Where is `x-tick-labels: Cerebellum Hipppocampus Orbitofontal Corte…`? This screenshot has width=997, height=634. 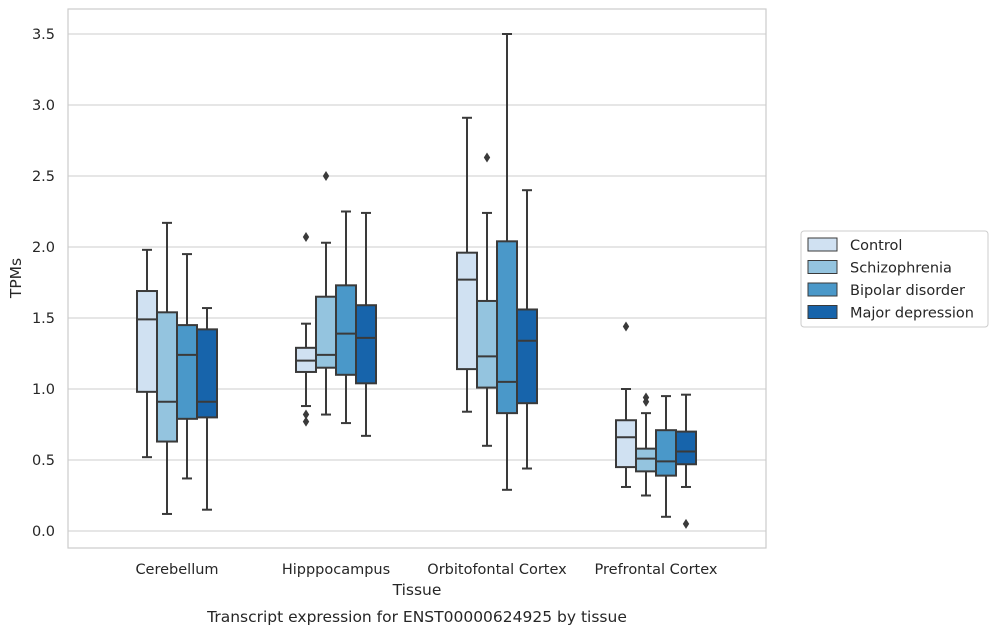
x-tick-labels: Cerebellum Hipppocampus Orbitofontal Corte… is located at coordinates (426, 570).